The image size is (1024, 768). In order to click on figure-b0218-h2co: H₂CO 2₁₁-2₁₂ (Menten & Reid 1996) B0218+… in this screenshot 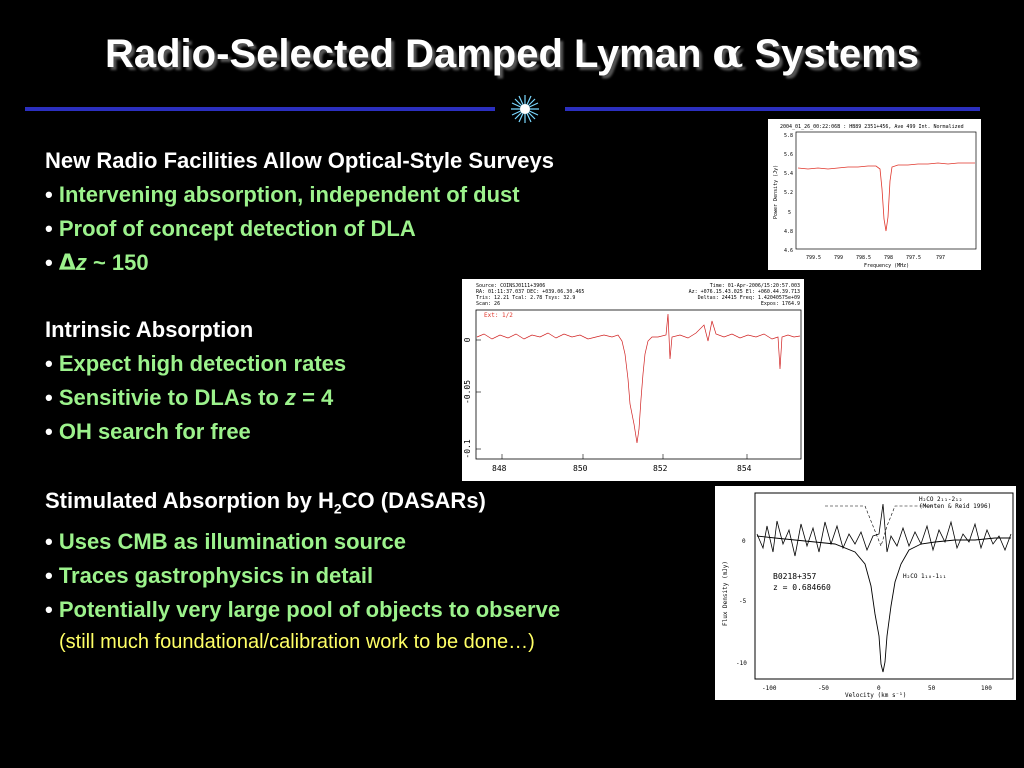, I will do `click(865, 593)`.